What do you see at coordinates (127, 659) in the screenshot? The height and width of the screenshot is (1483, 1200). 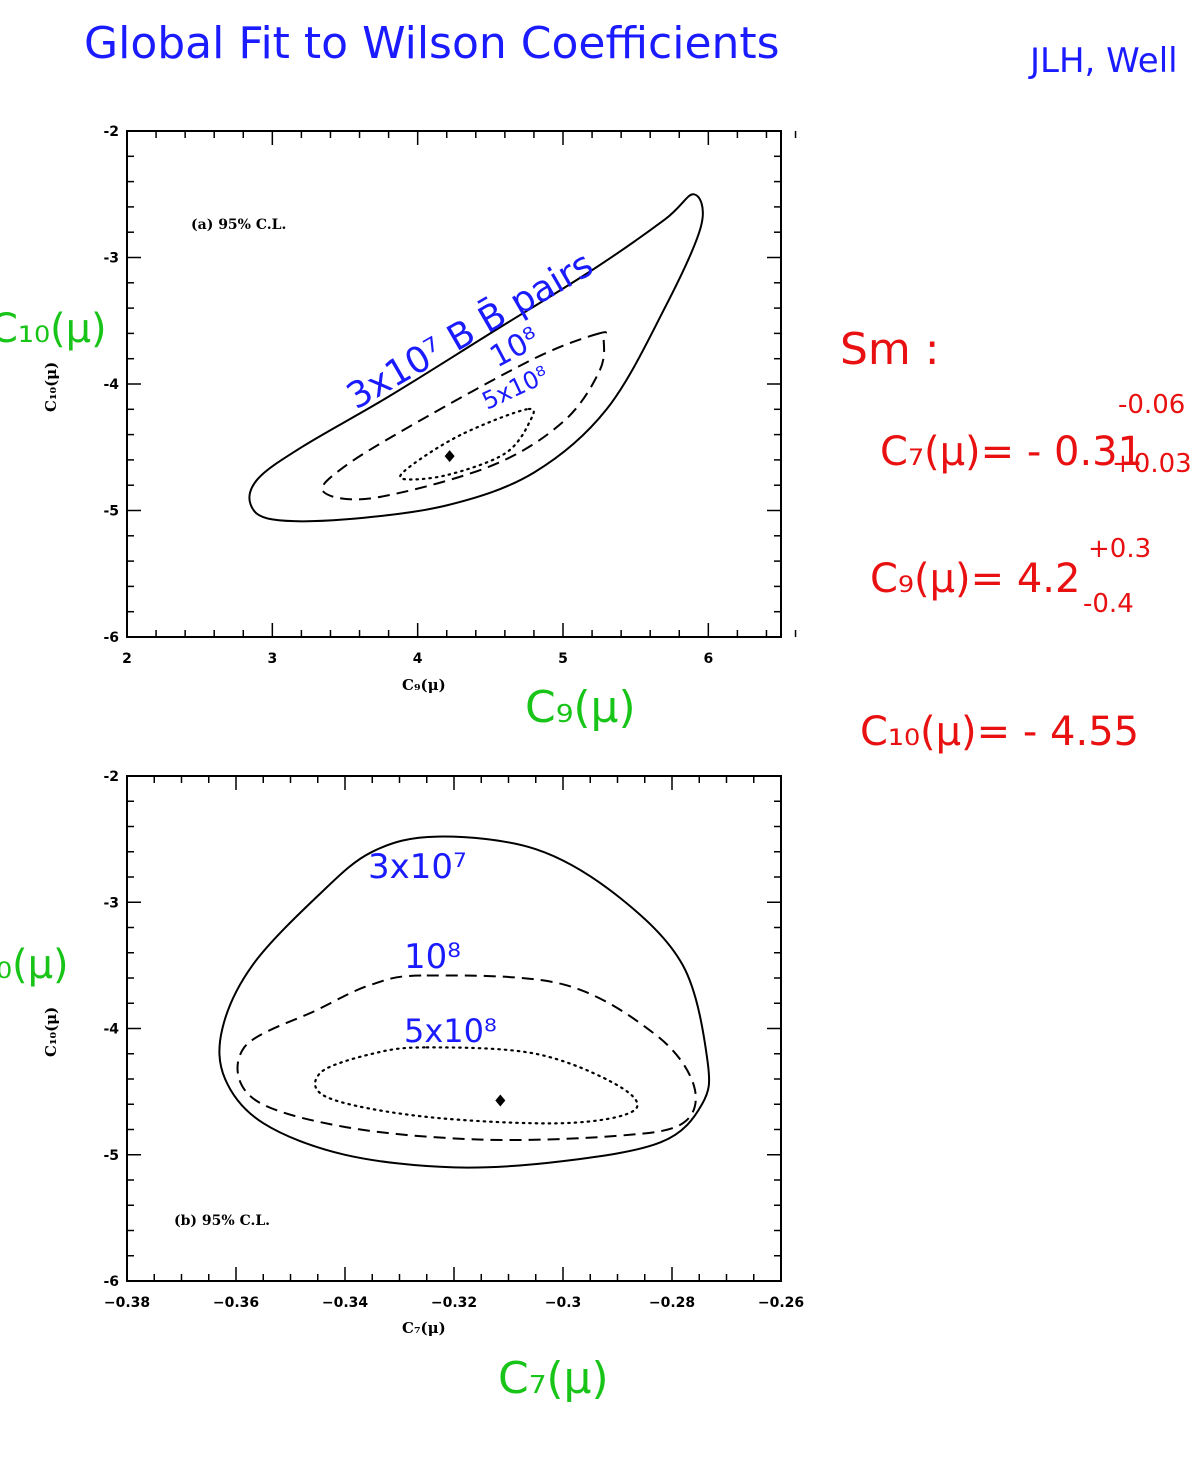 I see `panel-a-x-tick-label: 2` at bounding box center [127, 659].